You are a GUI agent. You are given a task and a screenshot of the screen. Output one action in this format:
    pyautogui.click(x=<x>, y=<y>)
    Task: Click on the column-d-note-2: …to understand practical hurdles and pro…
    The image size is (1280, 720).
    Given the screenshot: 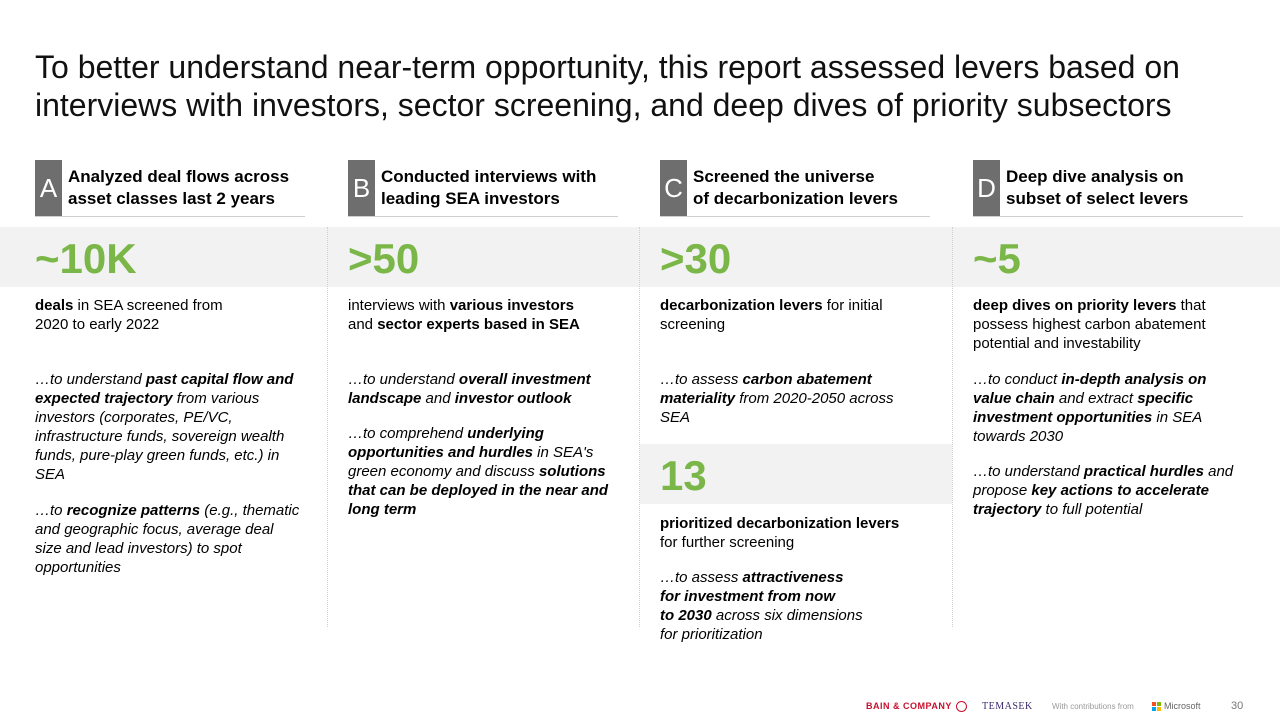 What is the action you would take?
    pyautogui.click(x=1103, y=490)
    